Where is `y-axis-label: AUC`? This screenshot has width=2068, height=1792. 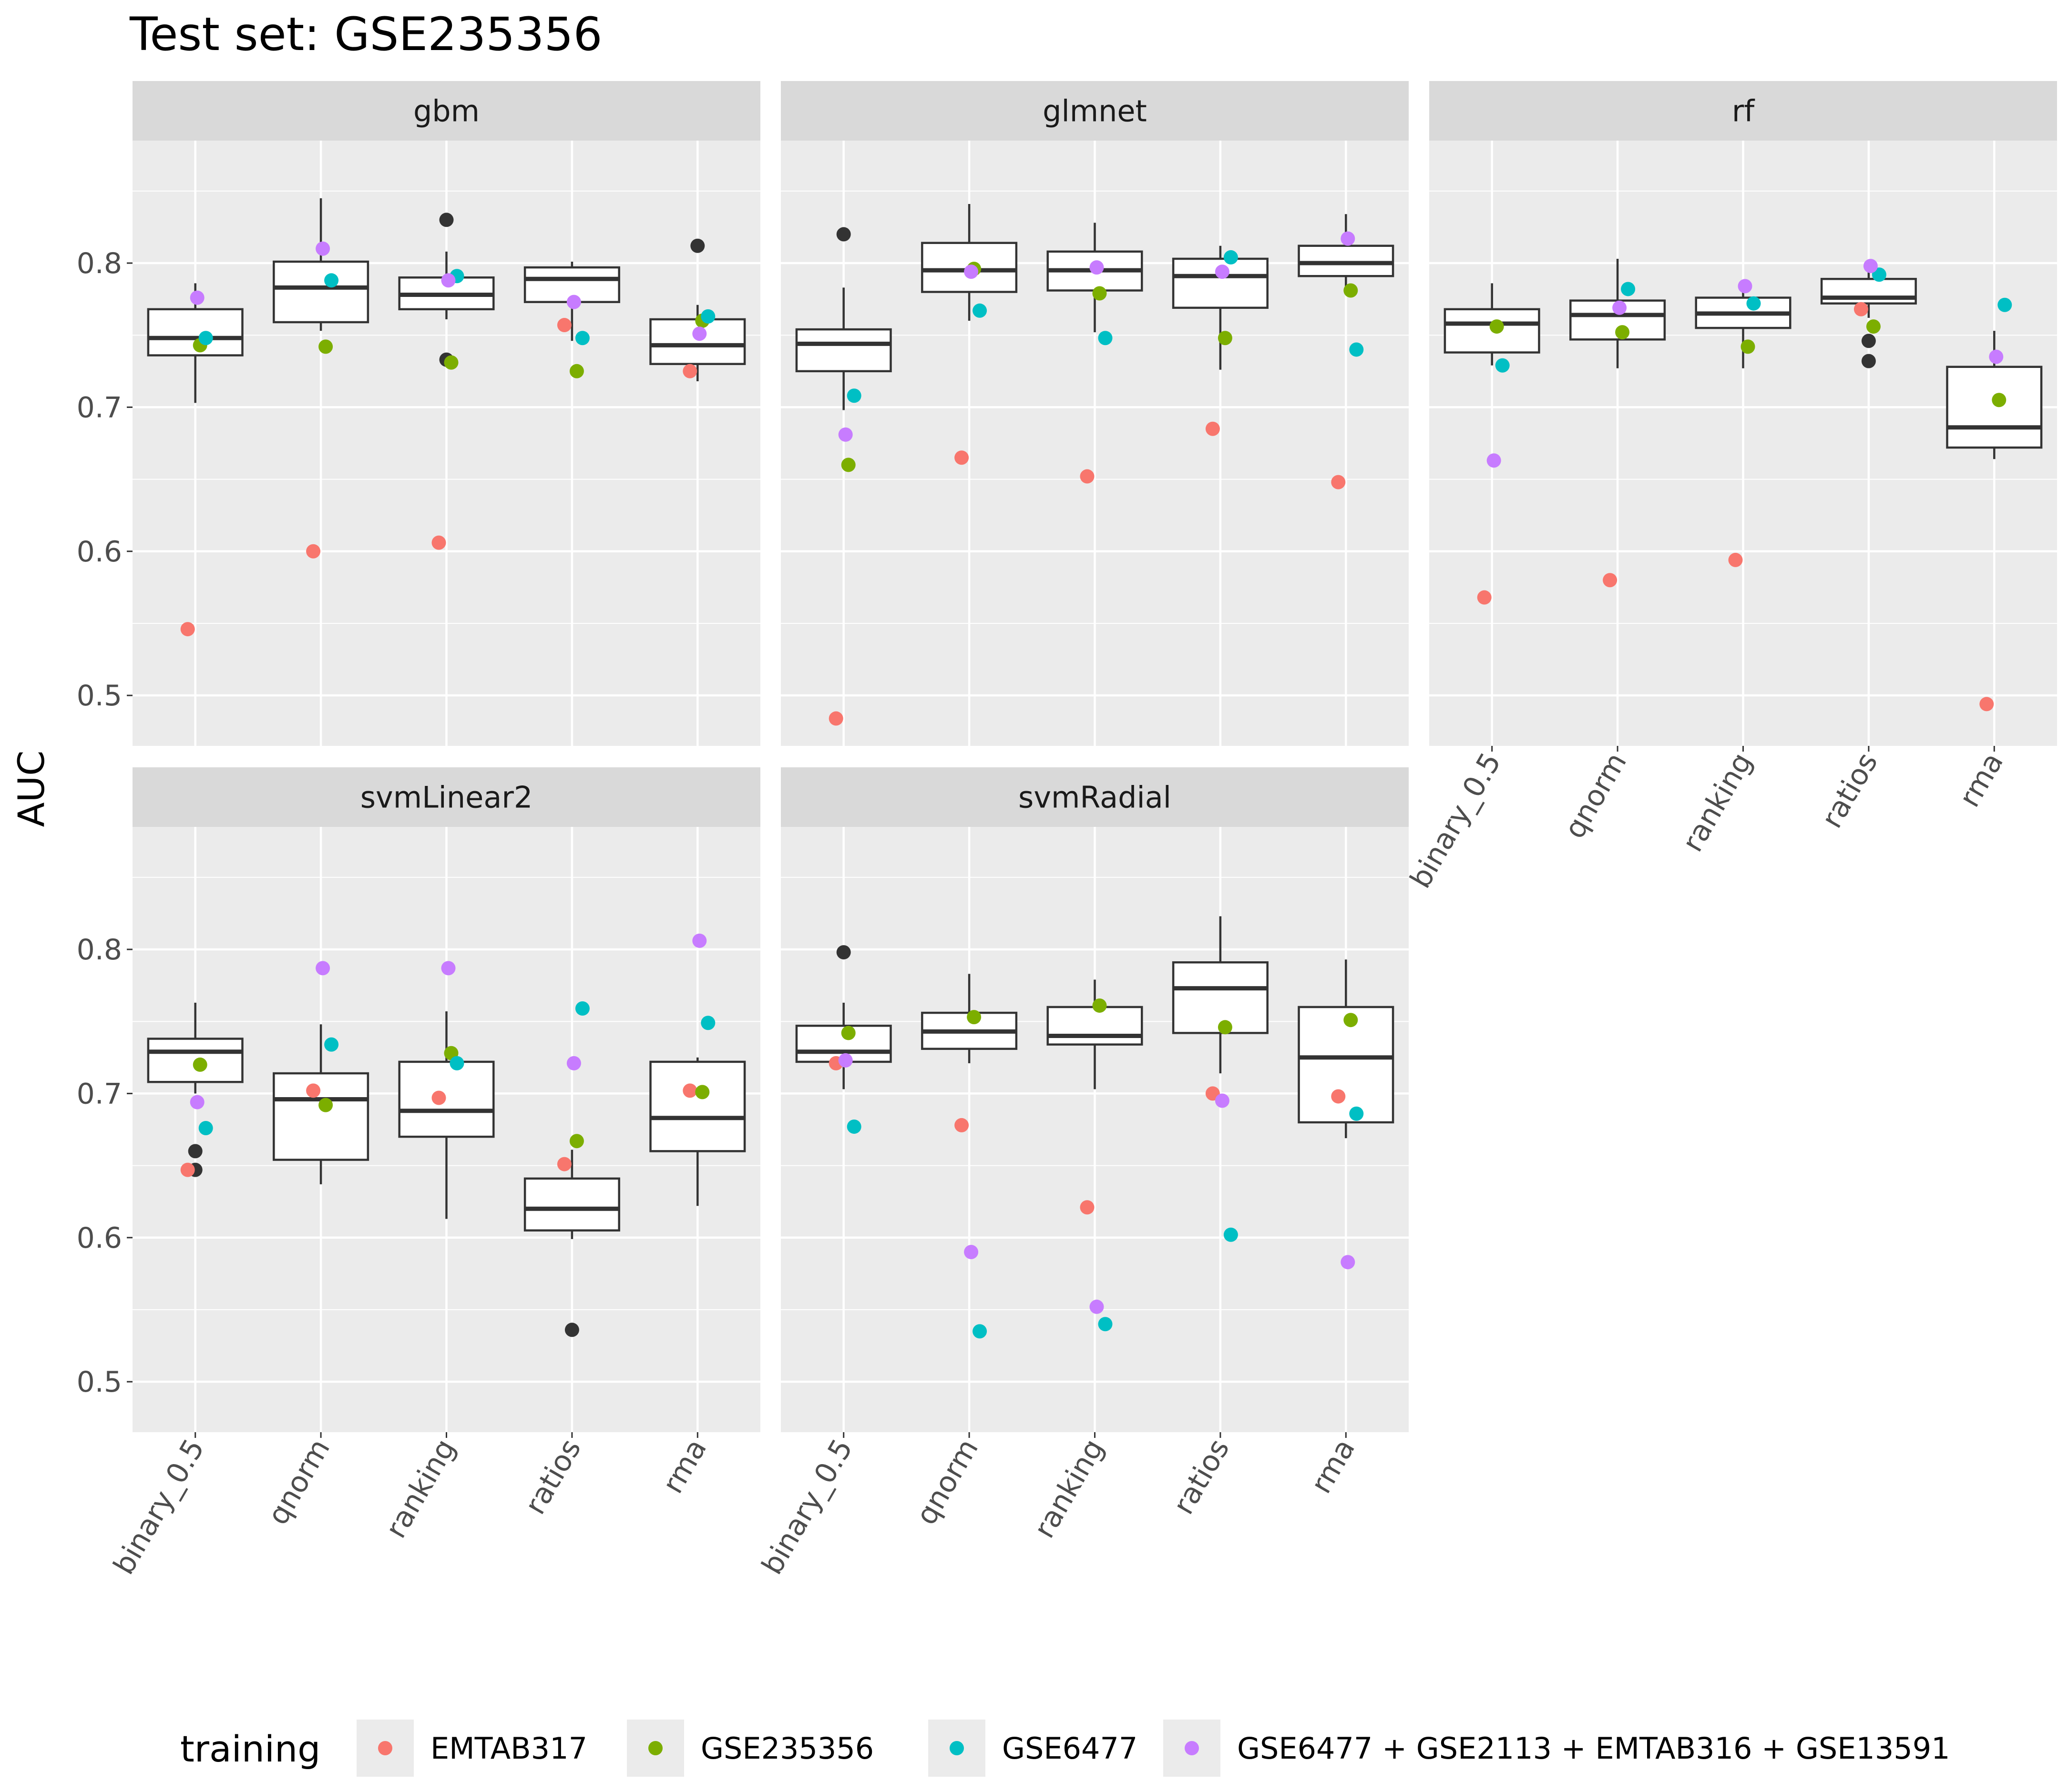
y-axis-label: AUC is located at coordinates (31, 789).